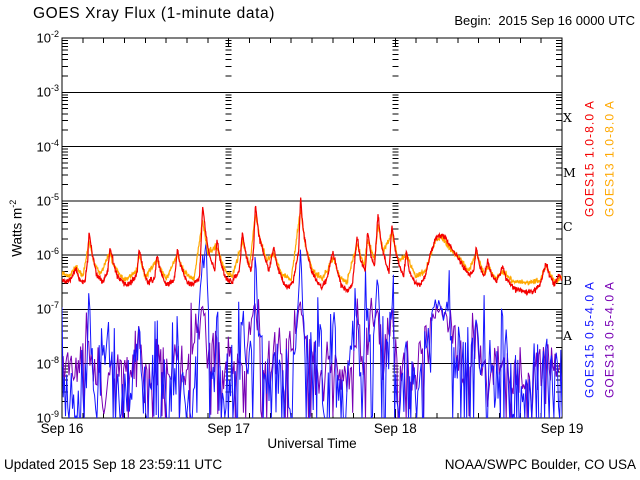  I want to click on y-tick-label: 10⁻², so click(47, 37).